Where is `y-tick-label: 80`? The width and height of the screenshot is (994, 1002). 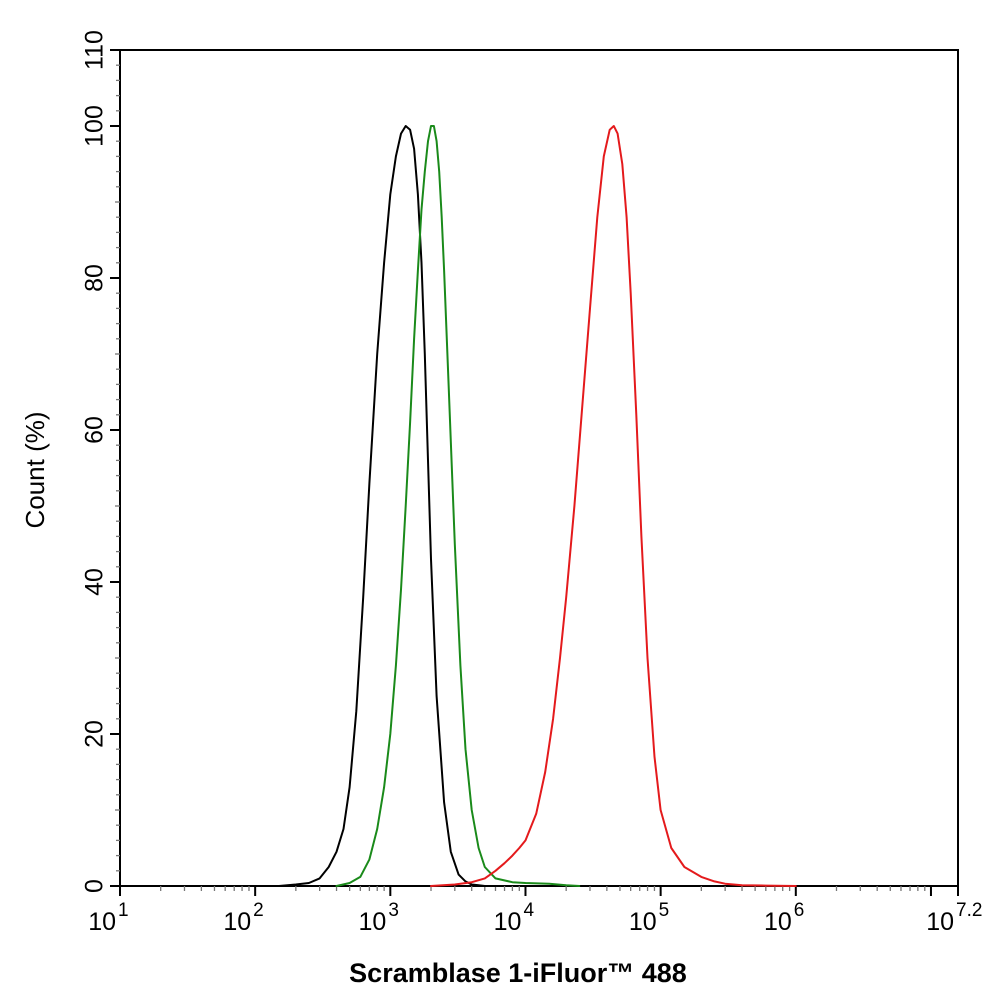 y-tick-label: 80 is located at coordinates (95, 278).